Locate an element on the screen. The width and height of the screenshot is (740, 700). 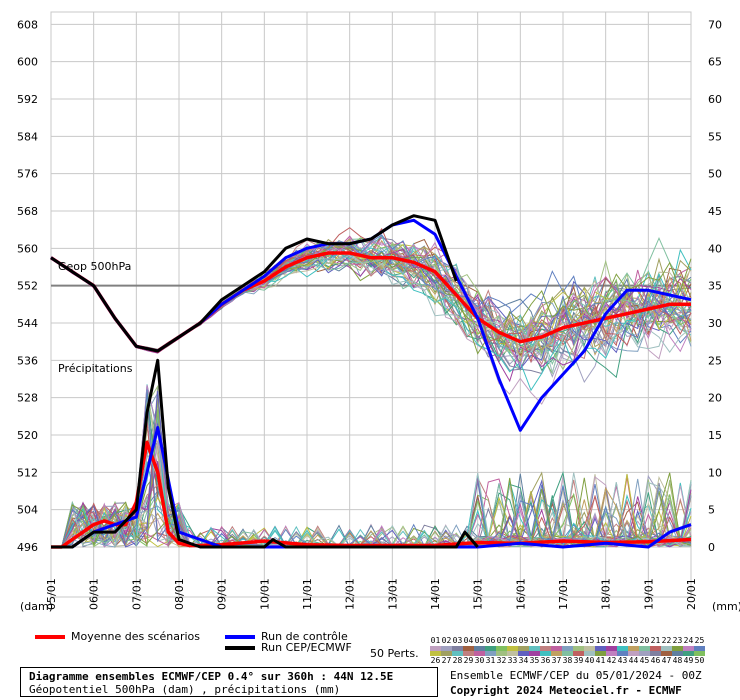
x-tick-label: 13/01 is located at coordinates (392, 594).